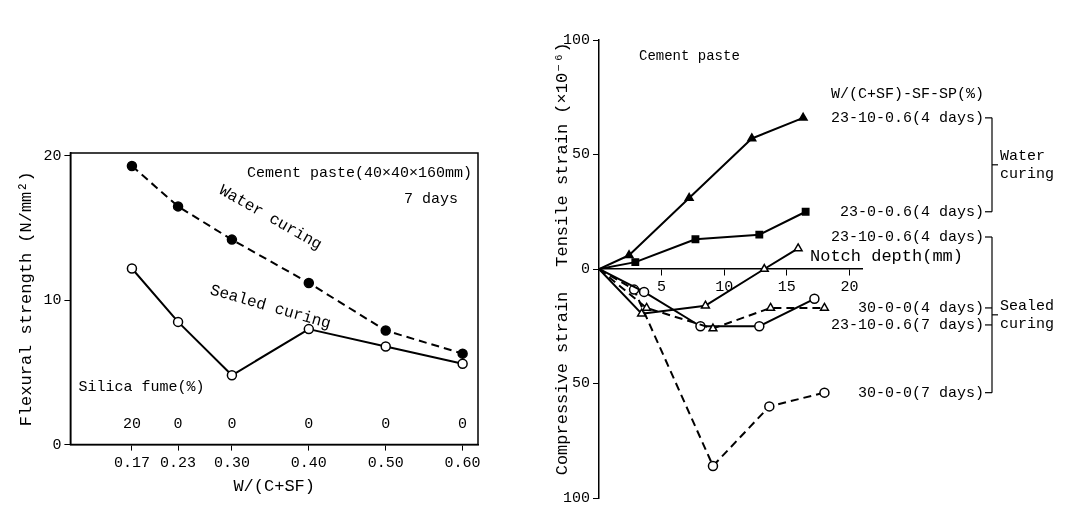 The image size is (1082, 510). What do you see at coordinates (724, 287) in the screenshot?
I see `x-tick-label: 10` at bounding box center [724, 287].